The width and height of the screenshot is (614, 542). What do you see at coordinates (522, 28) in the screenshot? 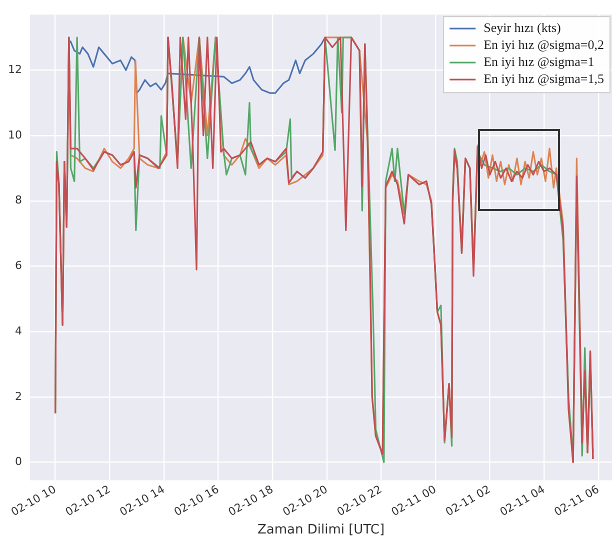
I see `legend-label: Seyir hızı (kts)` at bounding box center [522, 28].